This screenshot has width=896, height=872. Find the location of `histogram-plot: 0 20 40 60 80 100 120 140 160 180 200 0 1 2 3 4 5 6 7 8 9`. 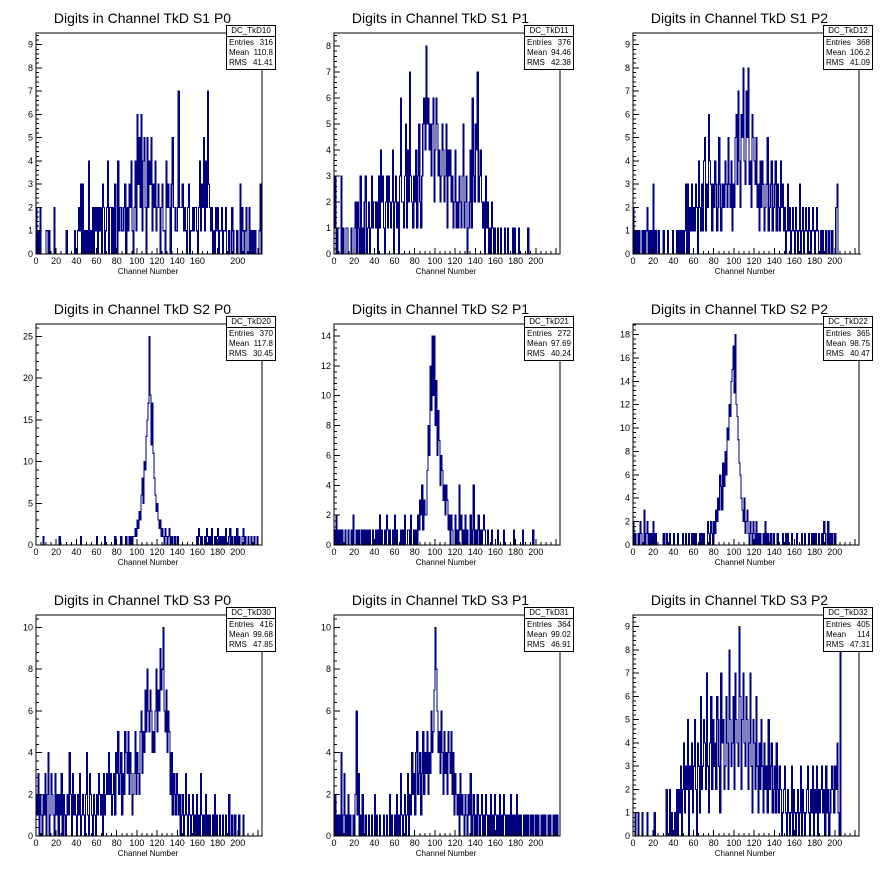

histogram-plot: 0 20 40 60 80 100 120 140 160 180 200 0 1 2 3 4 5 6 7 8 9 is located at coordinates (742, 731).